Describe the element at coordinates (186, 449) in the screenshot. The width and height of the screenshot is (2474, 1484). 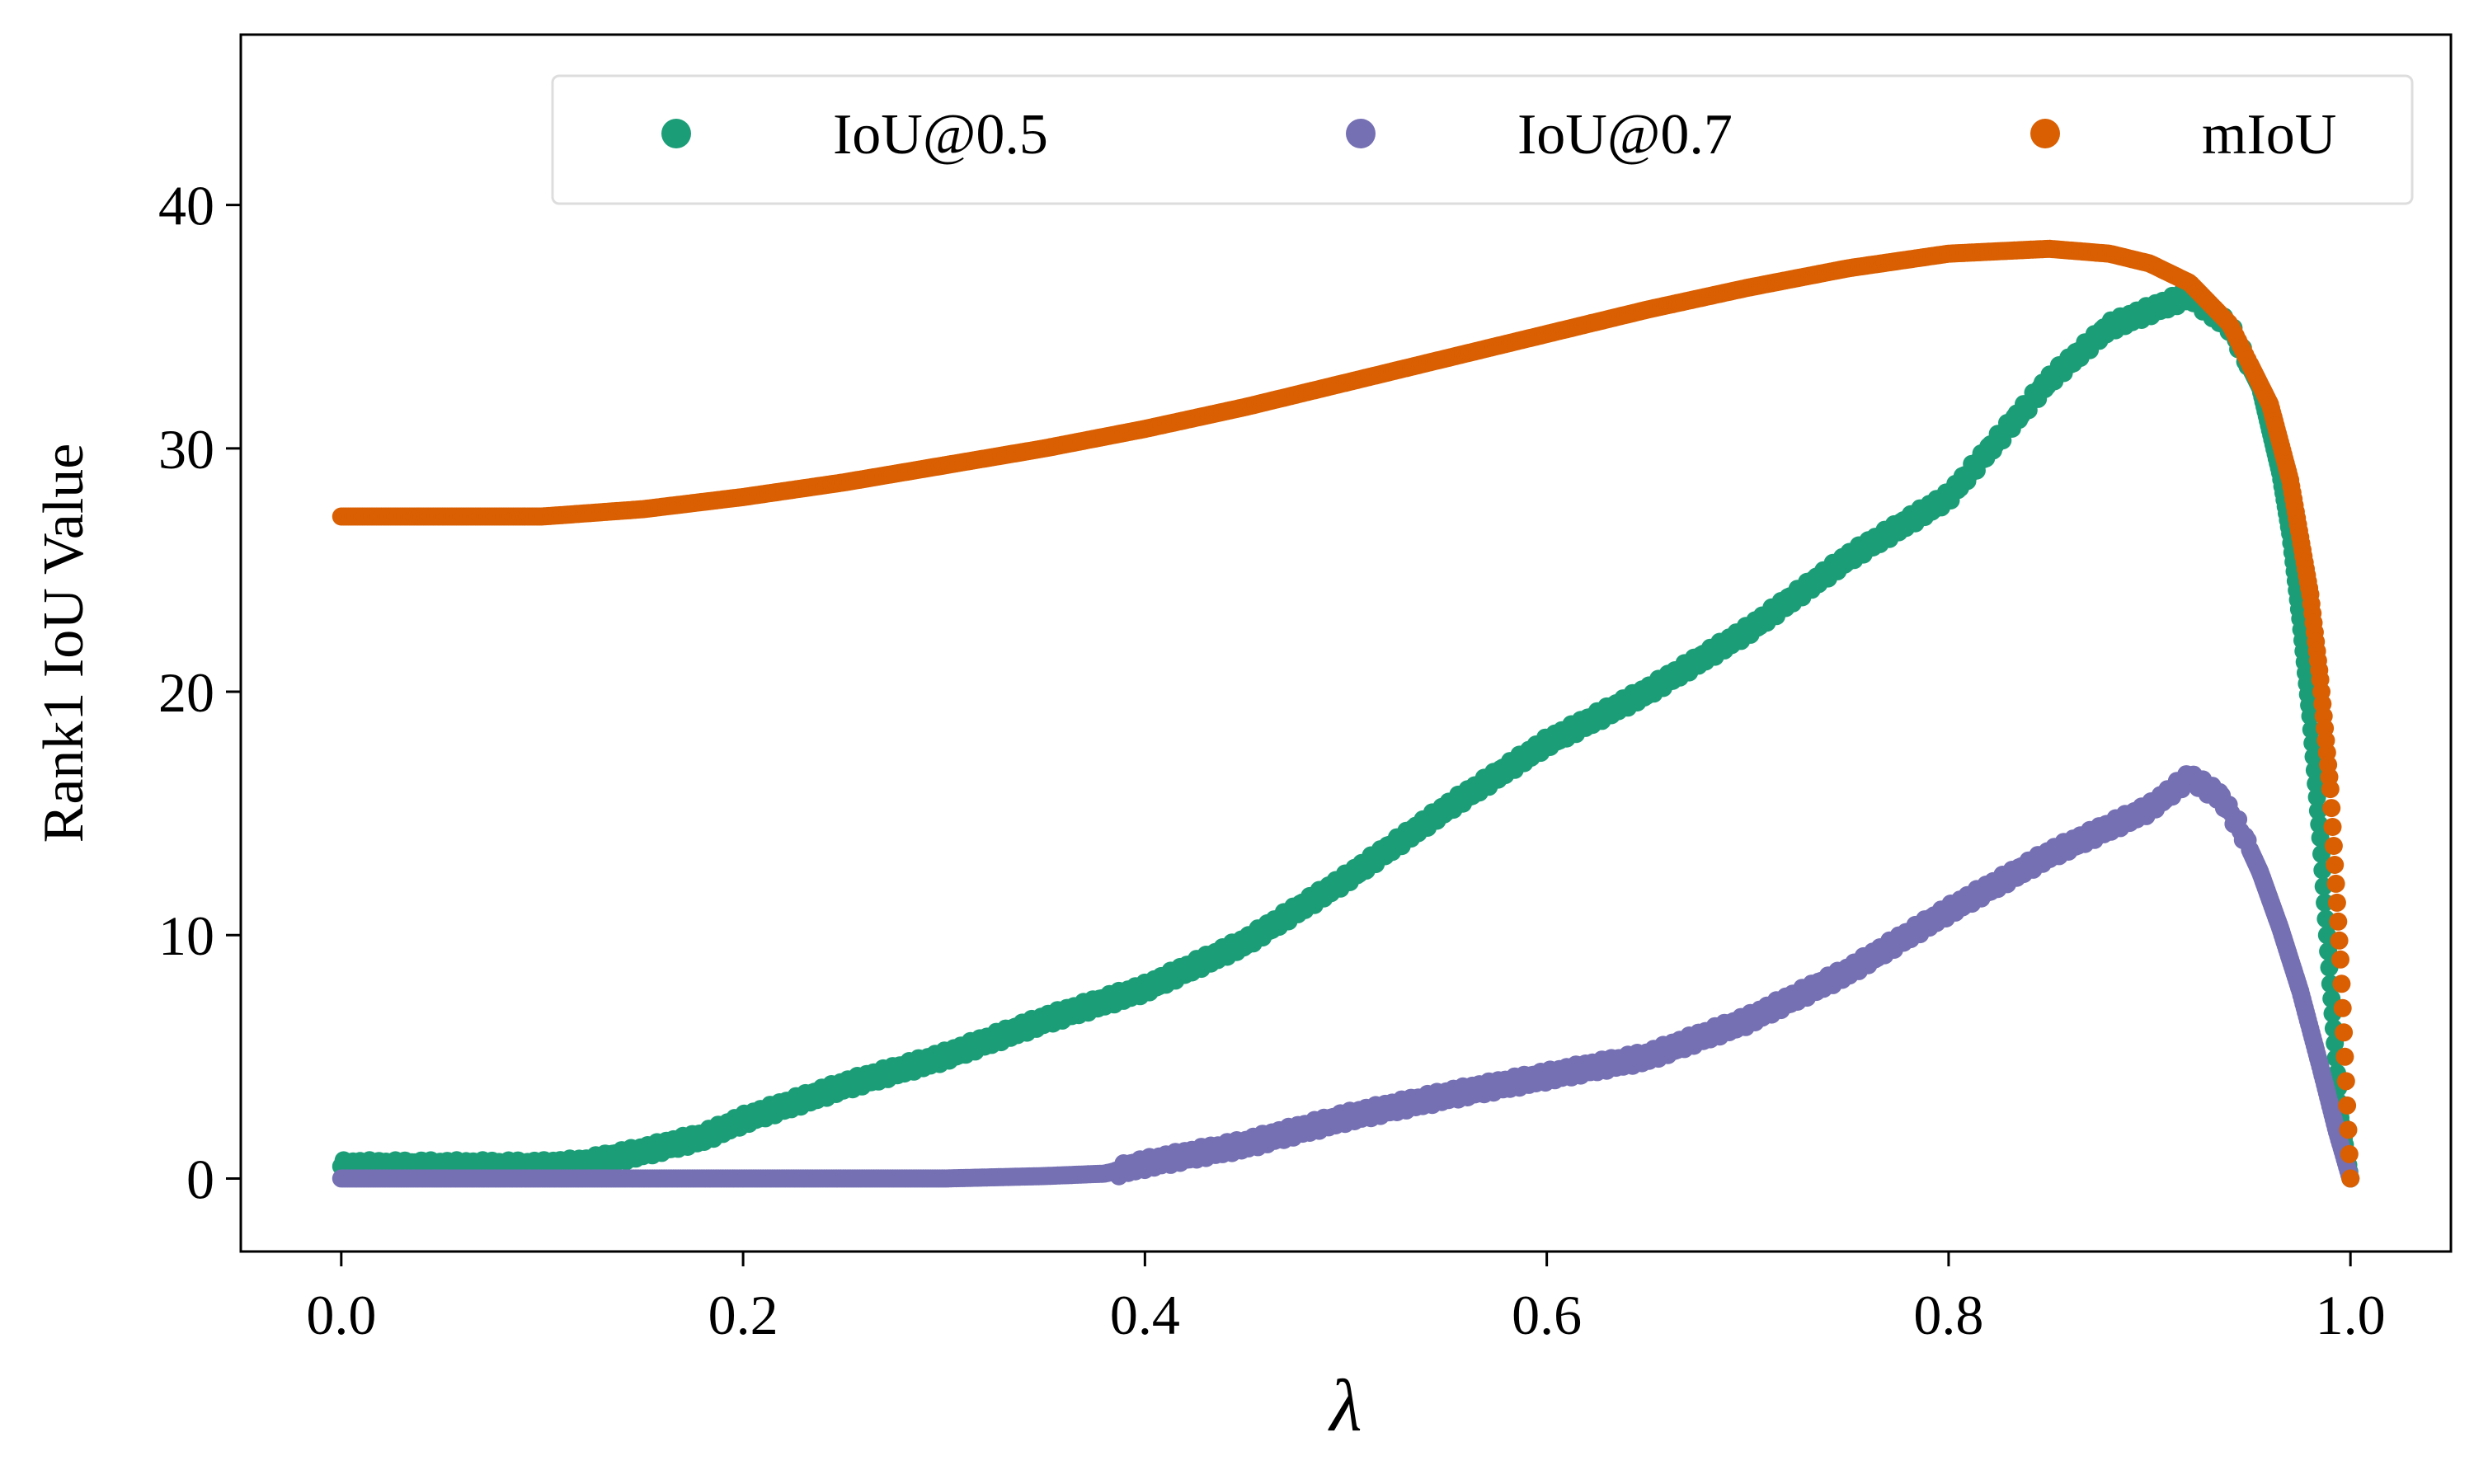
I see `y-tick-label: 30` at that location.